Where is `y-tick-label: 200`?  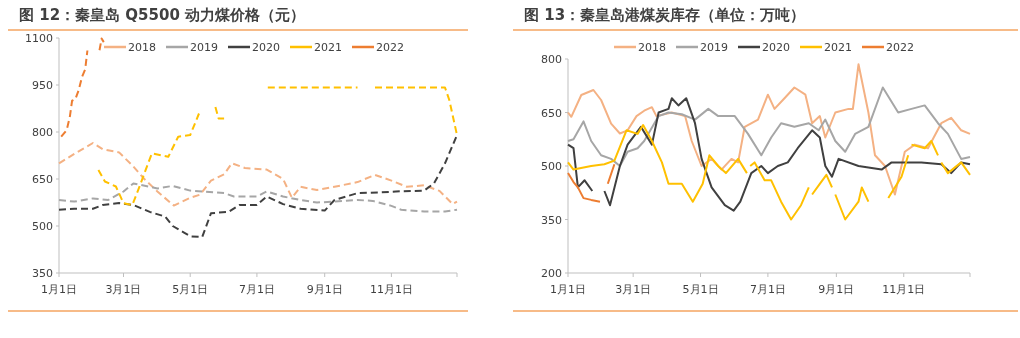
y-tick-label: 200 is located at coordinates (551, 273).